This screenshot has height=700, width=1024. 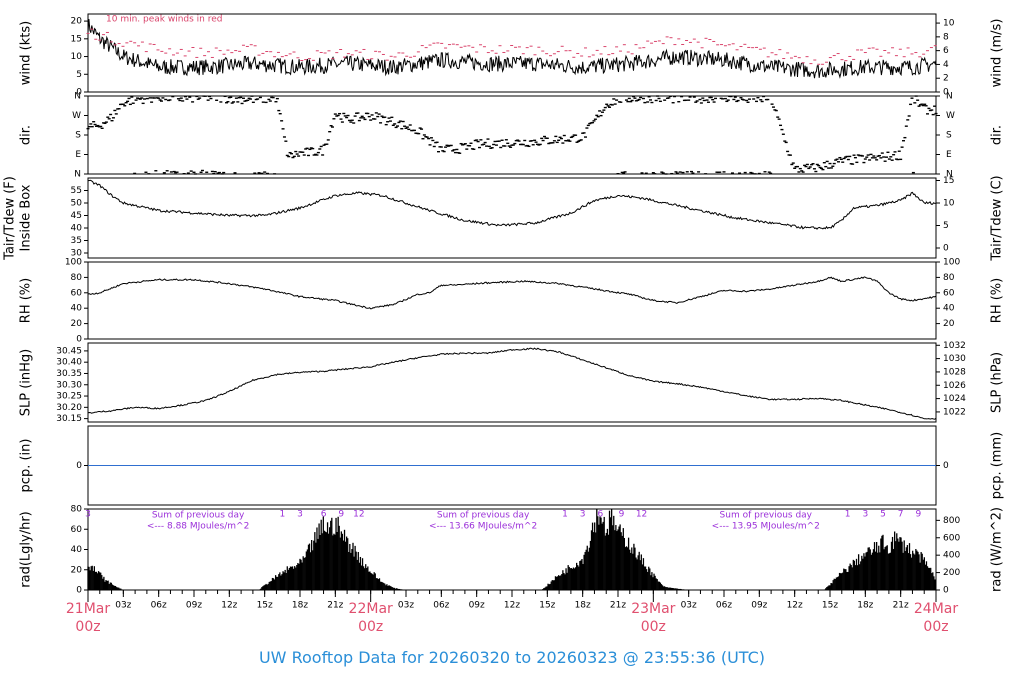 What do you see at coordinates (883, 515) in the screenshot?
I see `radiation-hour-mark: 5` at bounding box center [883, 515].